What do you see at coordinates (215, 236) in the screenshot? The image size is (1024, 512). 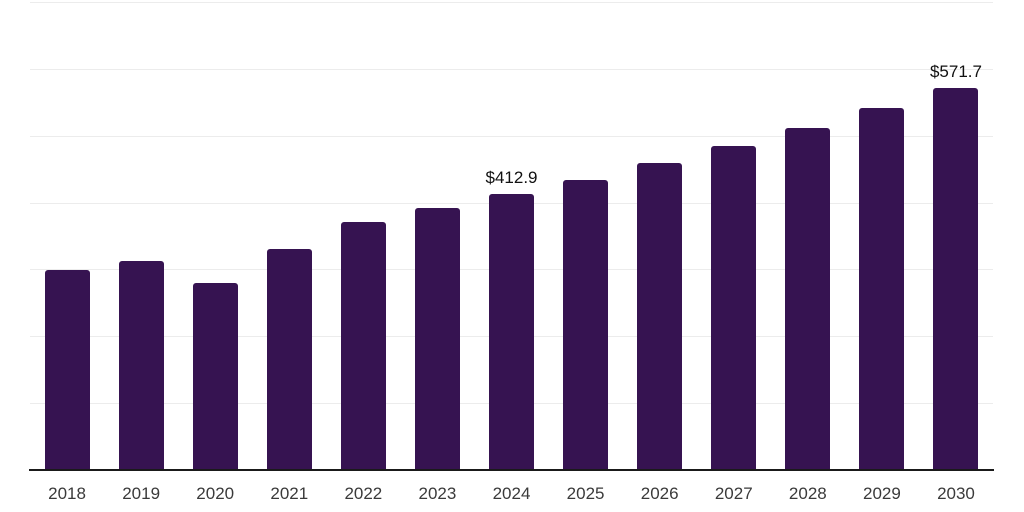 I see `bar-slot-2020` at bounding box center [215, 236].